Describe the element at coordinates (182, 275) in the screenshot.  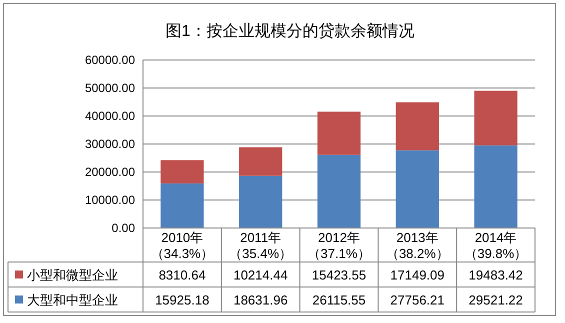
I see `data-label: 8310.64` at that location.